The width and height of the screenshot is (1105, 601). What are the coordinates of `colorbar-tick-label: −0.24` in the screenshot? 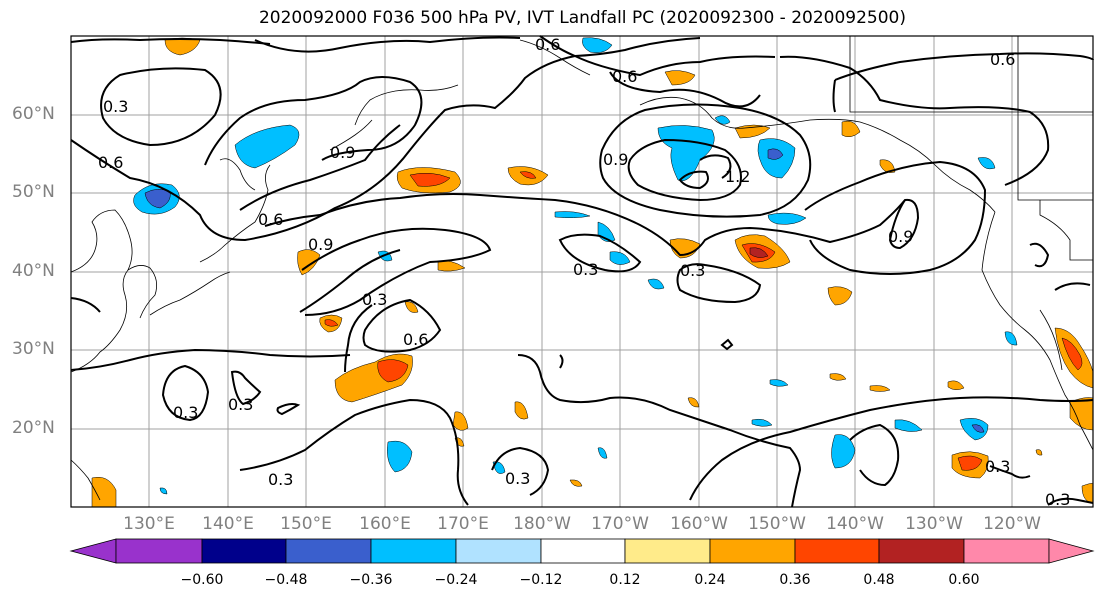 It's located at (456, 580).